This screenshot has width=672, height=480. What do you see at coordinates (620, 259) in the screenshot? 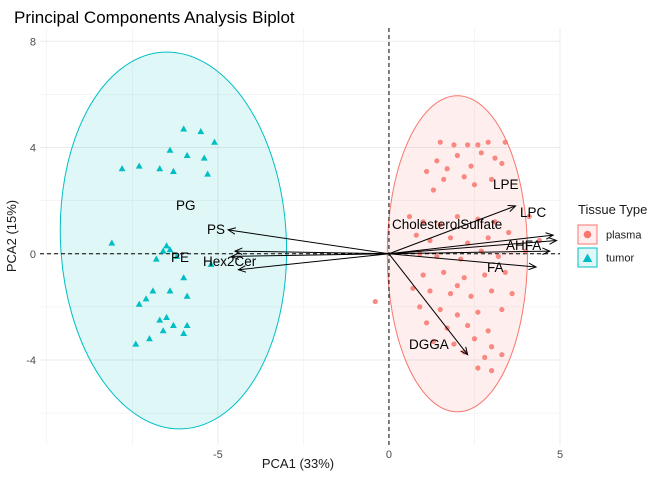
I see `legend-label-tumor: tumor` at bounding box center [620, 259].